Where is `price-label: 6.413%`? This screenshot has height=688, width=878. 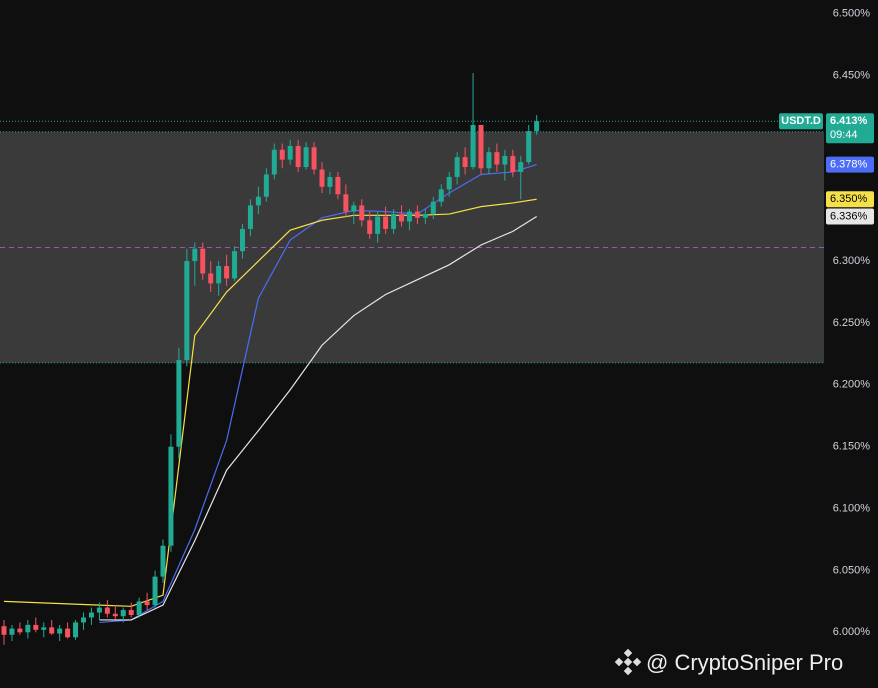 price-label: 6.413% is located at coordinates (849, 121).